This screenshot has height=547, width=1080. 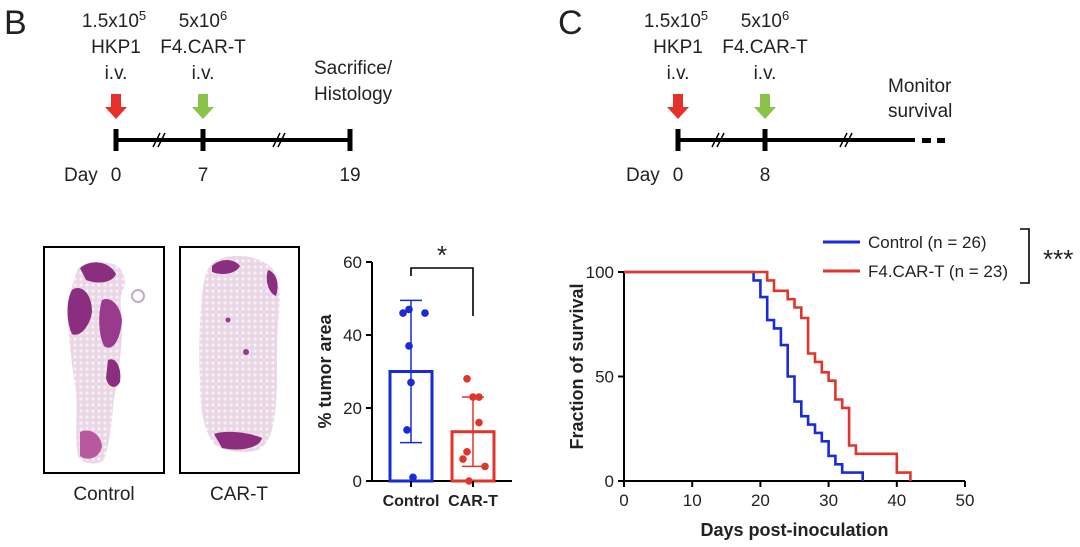 What do you see at coordinates (352, 408) in the screenshot?
I see `bar-y-tick-label: 20` at bounding box center [352, 408].